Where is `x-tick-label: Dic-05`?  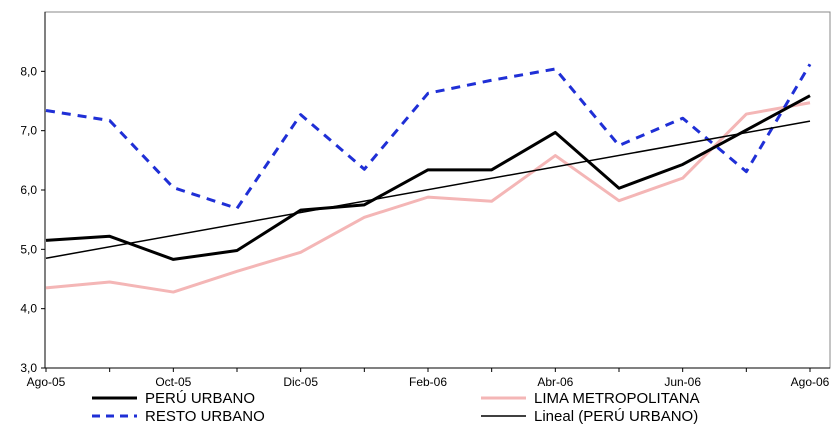 x-tick-label: Dic-05 is located at coordinates (300, 382).